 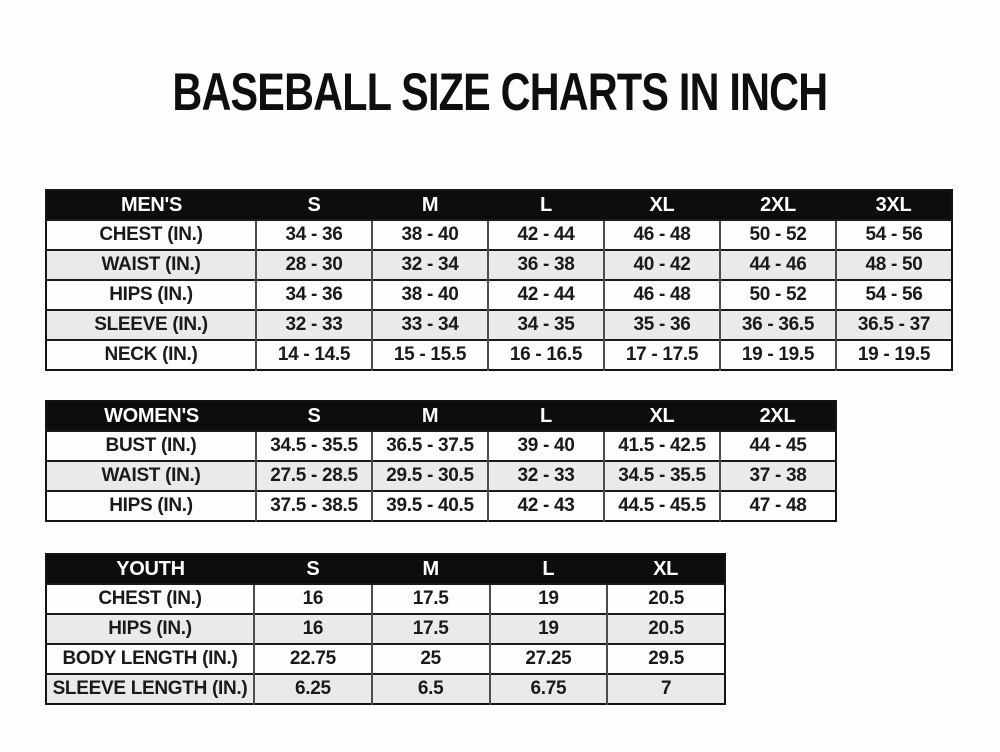 I want to click on size-value: 40 - 42, so click(x=661, y=264).